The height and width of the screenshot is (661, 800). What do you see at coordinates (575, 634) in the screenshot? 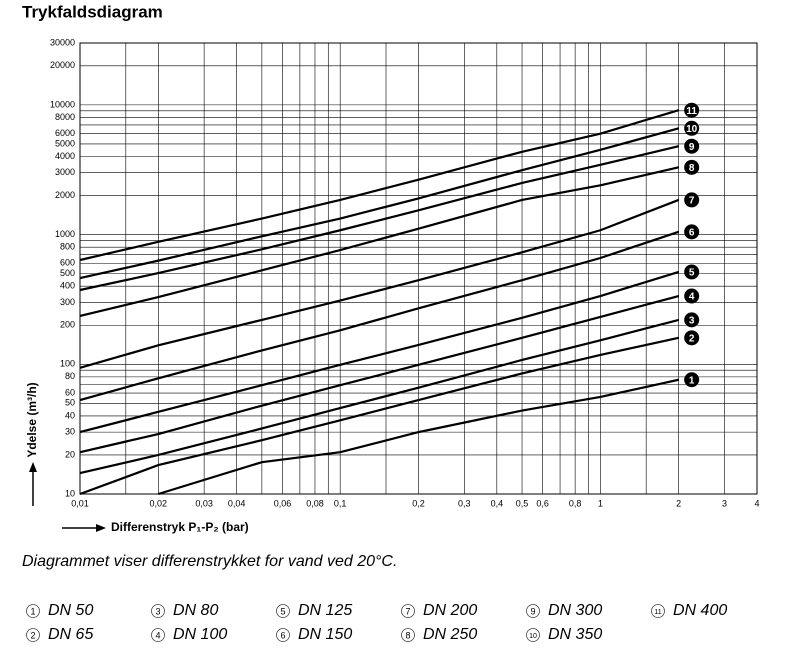
I see `legend-label: DN 350` at bounding box center [575, 634].